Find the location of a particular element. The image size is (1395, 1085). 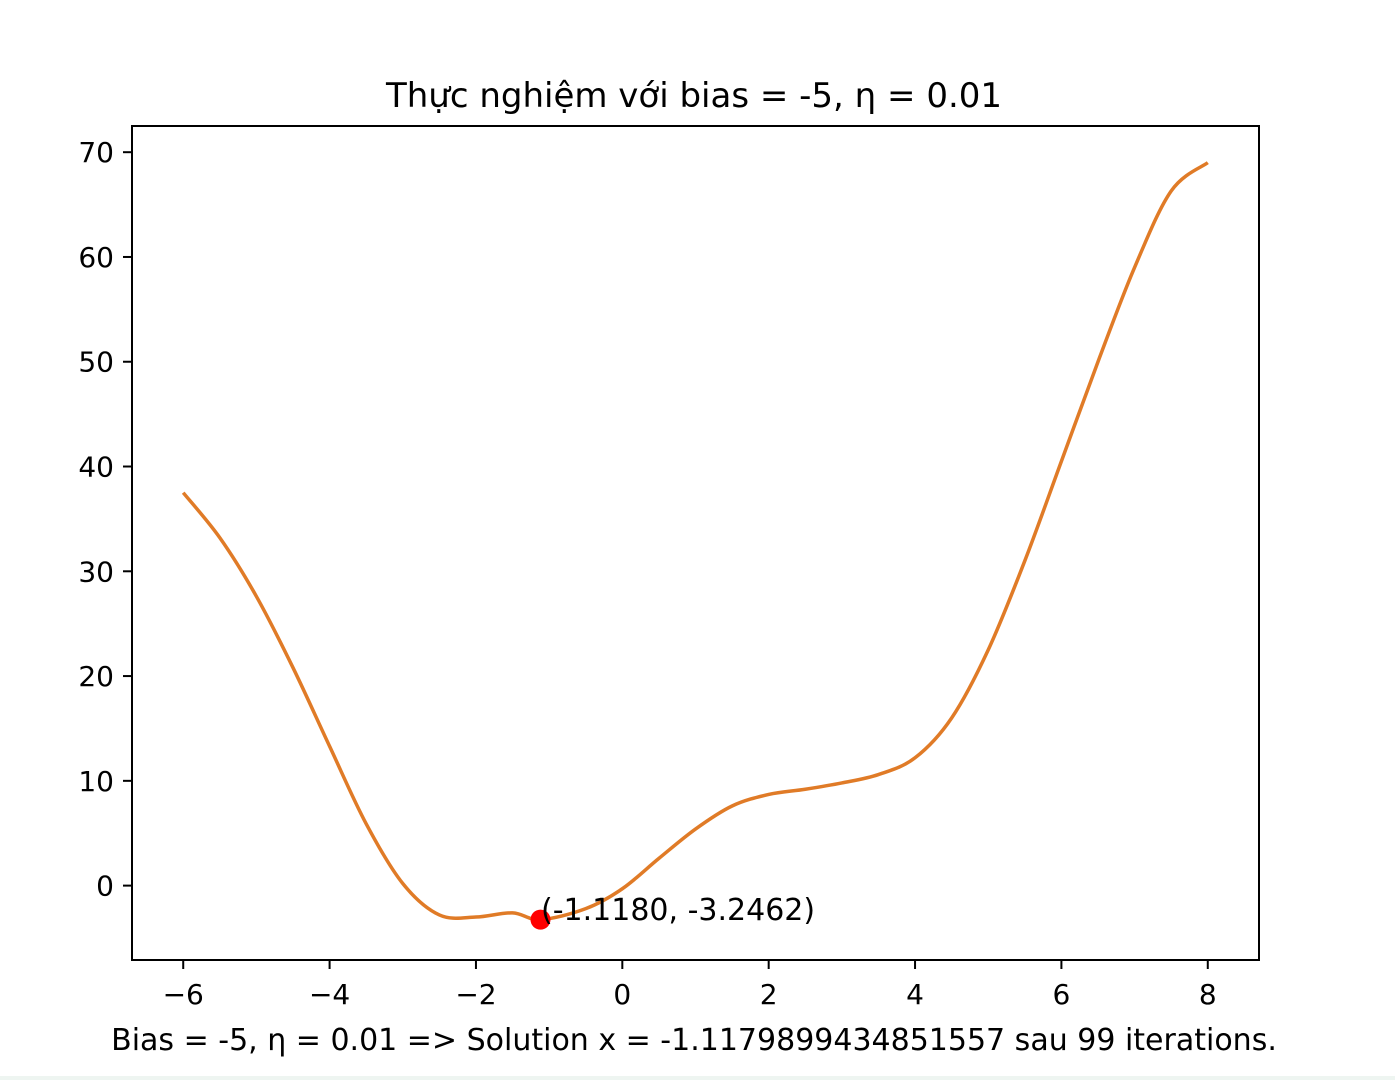

x-tick-label: 6 is located at coordinates (1061, 994).